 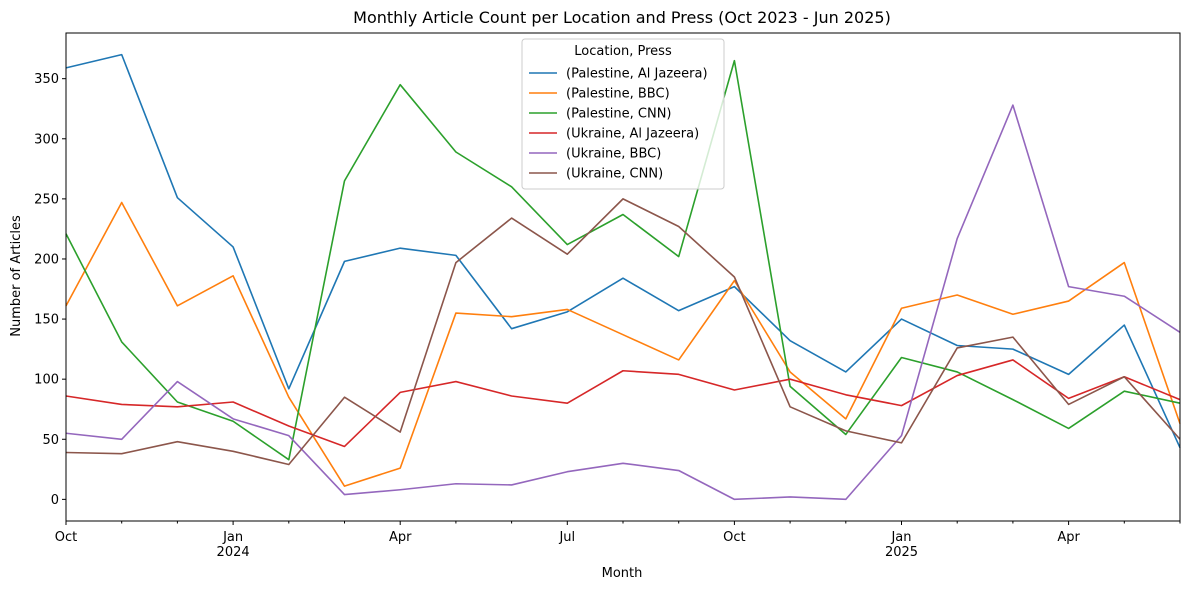 What do you see at coordinates (566, 537) in the screenshot?
I see `x-tick-label: Jul` at bounding box center [566, 537].